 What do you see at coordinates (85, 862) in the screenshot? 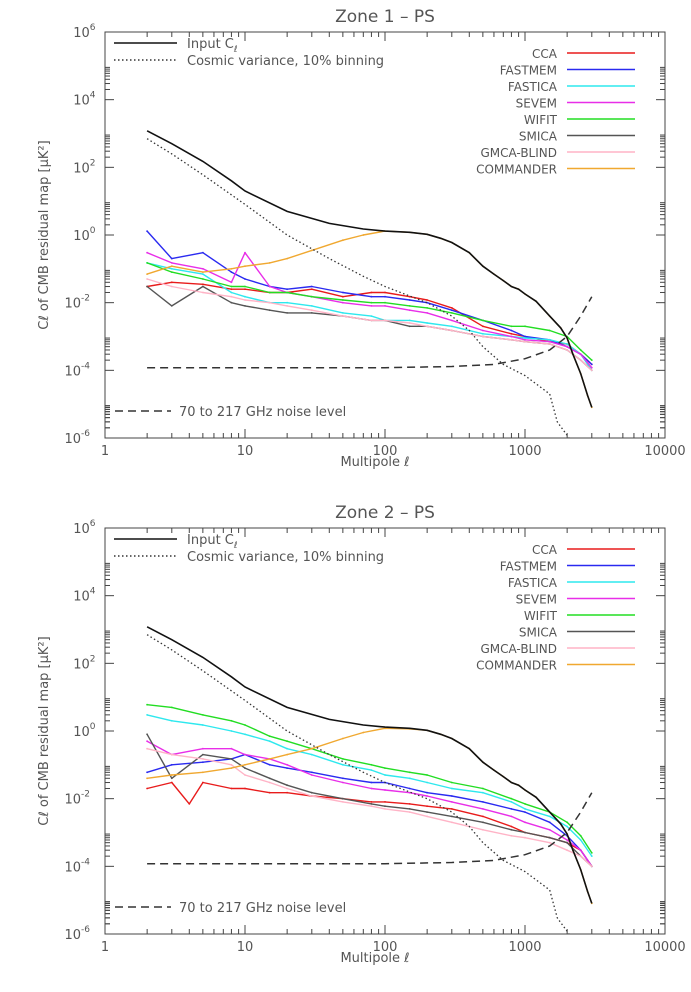
I see `y-tick-exponent: -4` at bounding box center [85, 862].